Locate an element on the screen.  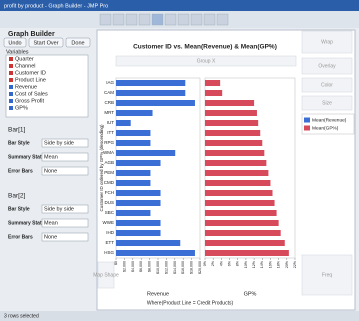
x-tick-label: $20,000 is located at coordinates (200, 267).